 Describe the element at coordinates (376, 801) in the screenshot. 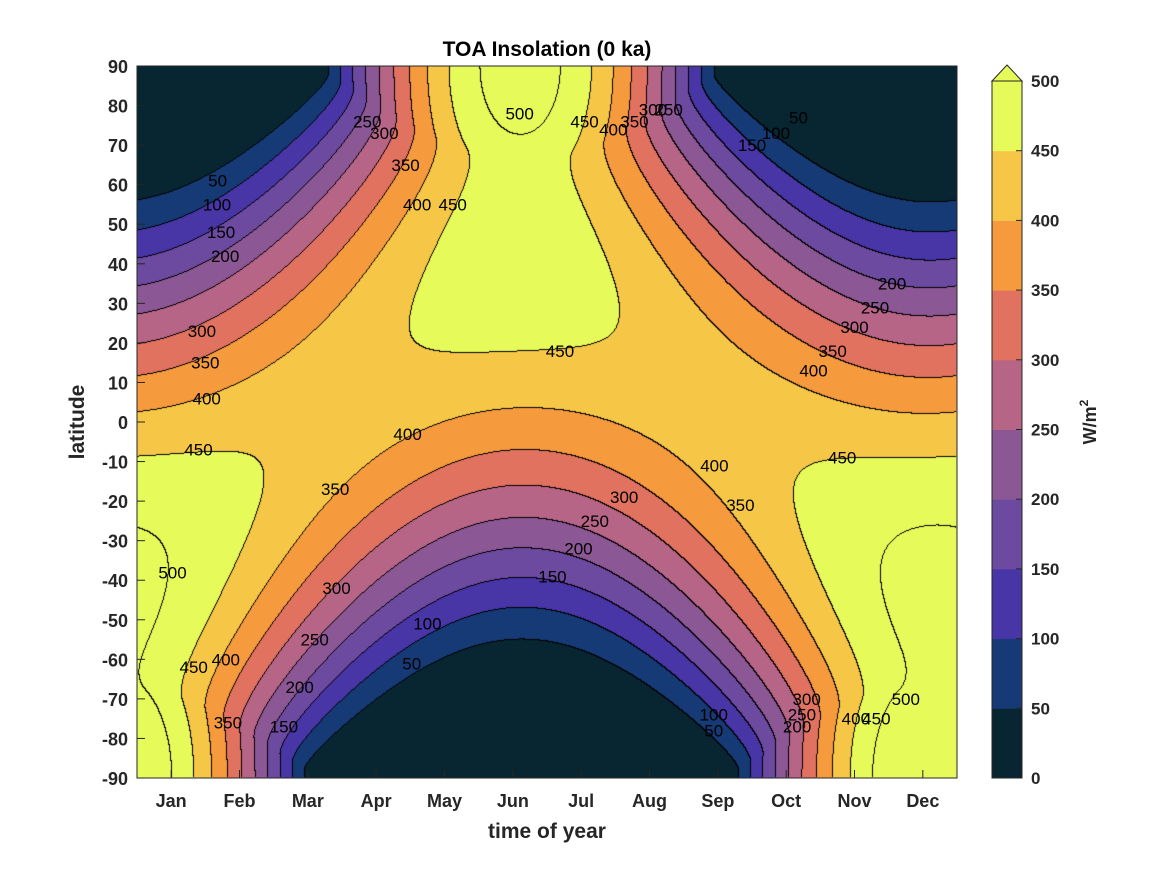

I see `x-tick-label: Apr` at that location.